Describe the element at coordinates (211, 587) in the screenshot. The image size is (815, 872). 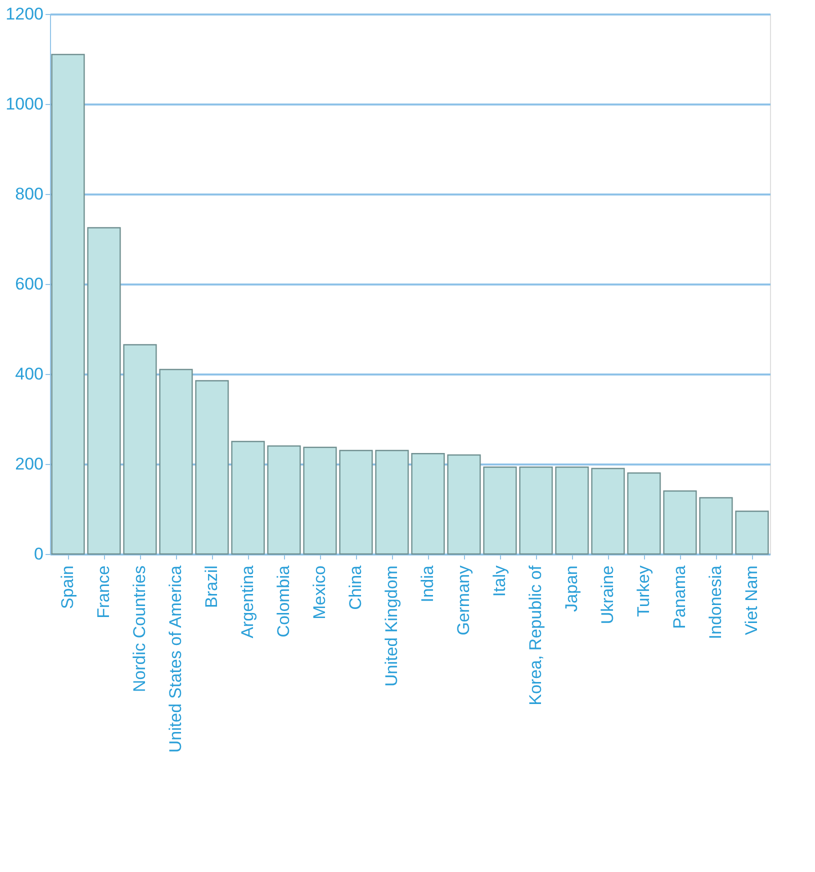
I see `x-tick-label: Brazil` at that location.